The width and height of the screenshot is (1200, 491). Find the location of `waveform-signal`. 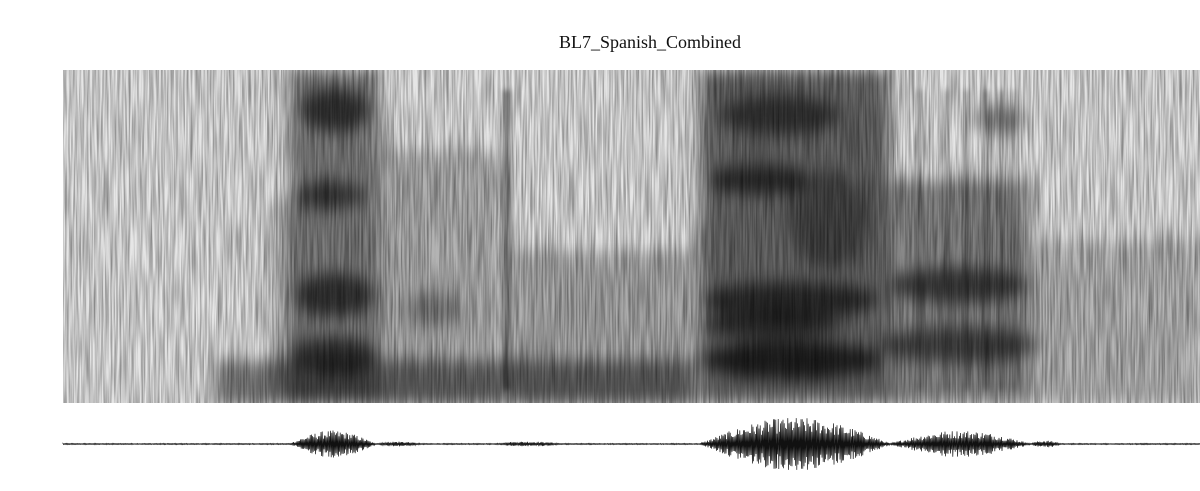

waveform-signal is located at coordinates (631, 444).